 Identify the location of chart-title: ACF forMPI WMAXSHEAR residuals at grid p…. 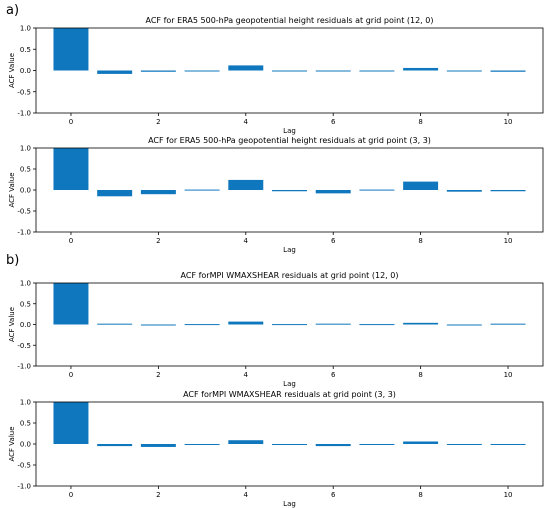
(289, 394).